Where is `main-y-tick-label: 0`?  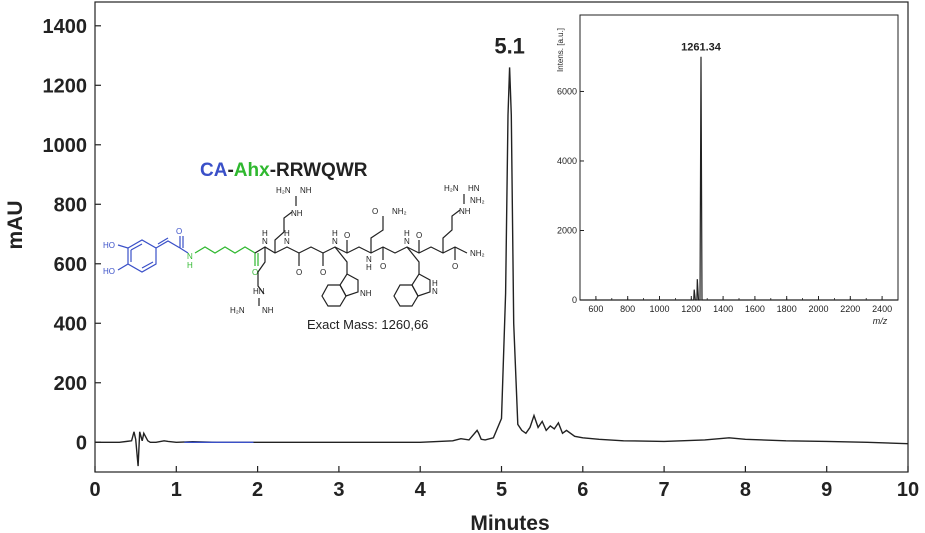 main-y-tick-label: 0 is located at coordinates (81, 443).